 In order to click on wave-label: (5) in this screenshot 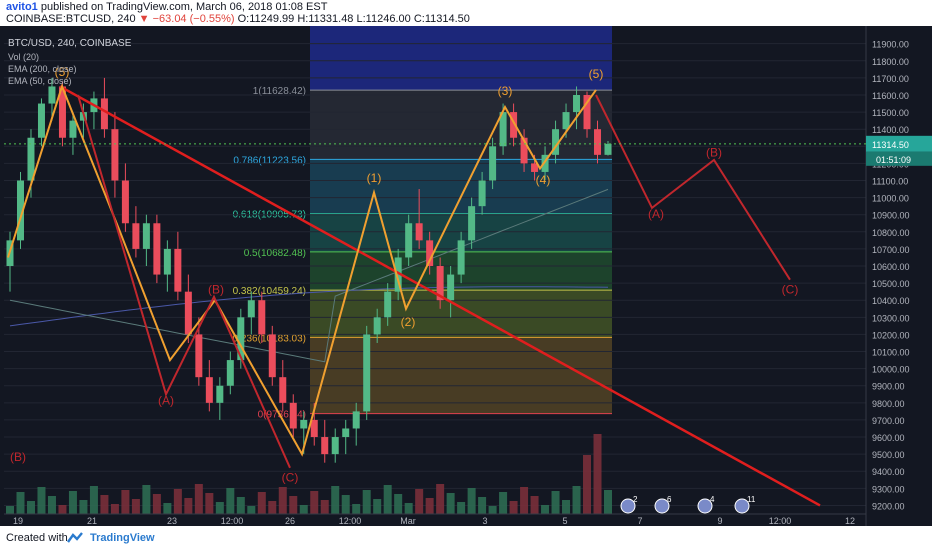, I will do `click(62, 72)`.